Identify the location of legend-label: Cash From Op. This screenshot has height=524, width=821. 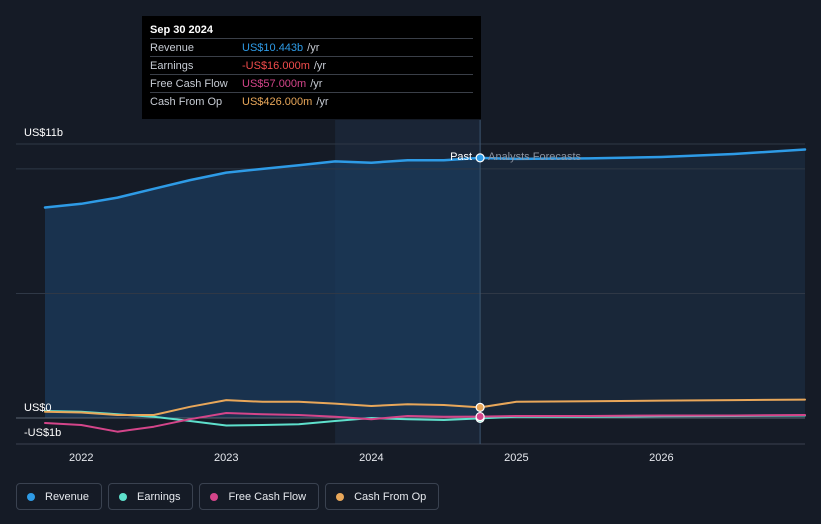
(390, 496).